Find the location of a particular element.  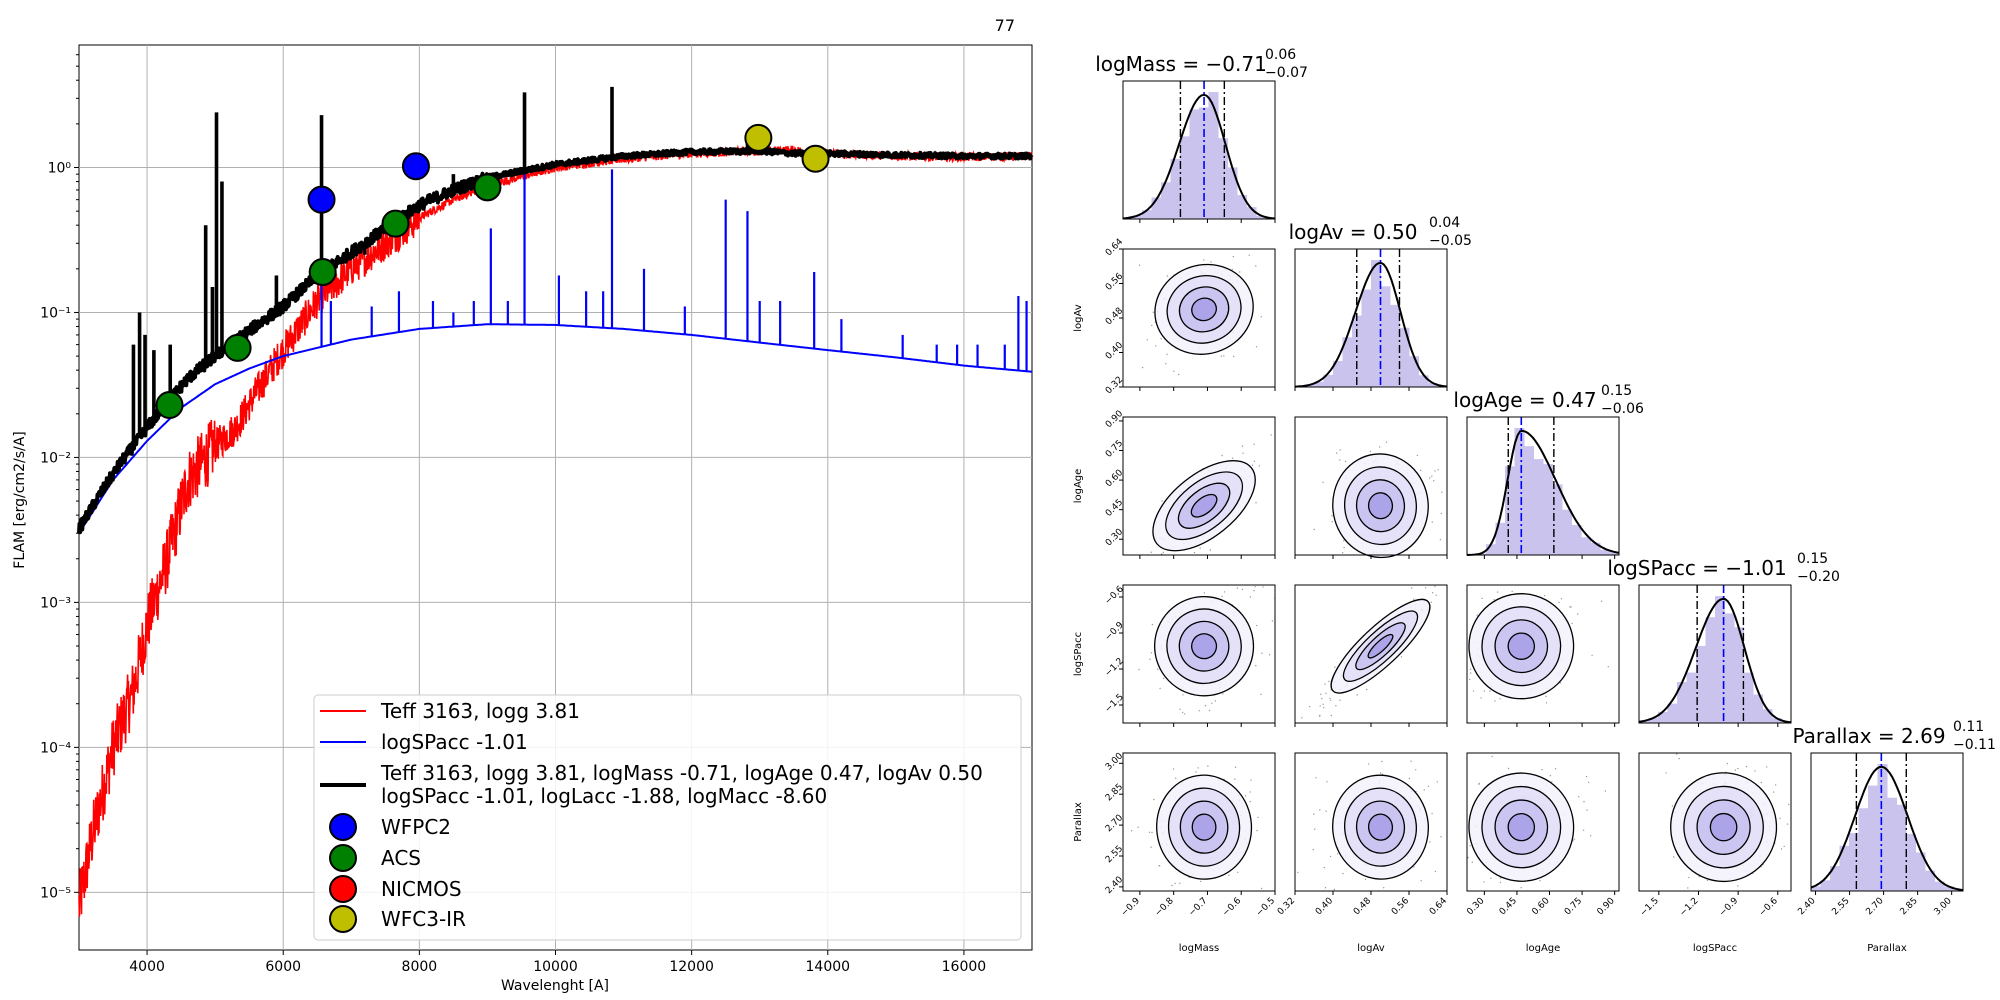

kde-curve is located at coordinates (1371, 324).